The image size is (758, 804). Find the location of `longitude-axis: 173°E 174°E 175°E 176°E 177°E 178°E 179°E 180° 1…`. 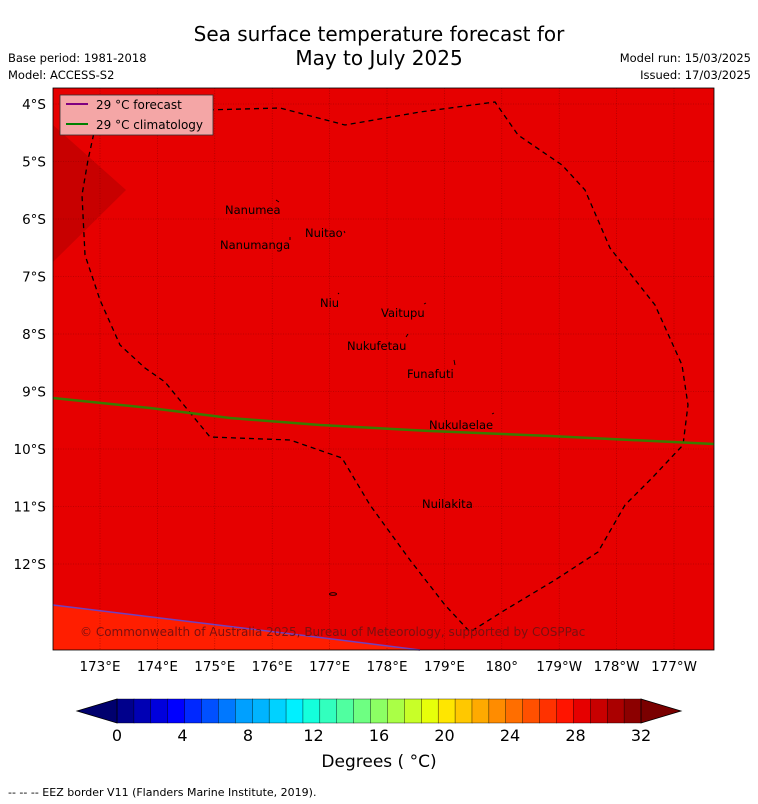

longitude-axis: 173°E 174°E 175°E 176°E 177°E 178°E 179°E 180° 1… is located at coordinates (387, 667).